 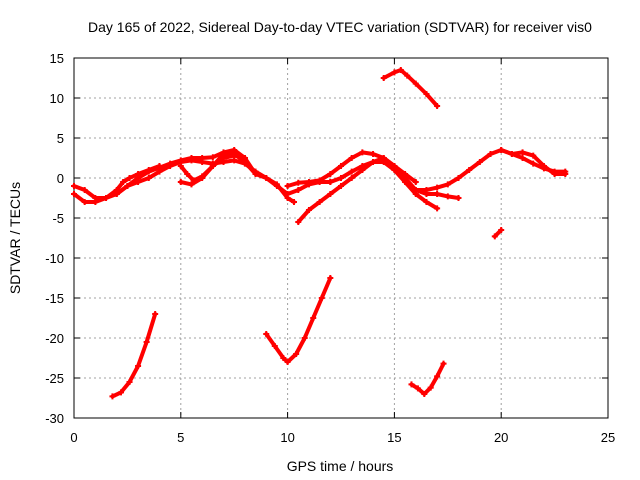 What do you see at coordinates (15, 238) in the screenshot?
I see `y-axis-label: SDTVAR / TECUs` at bounding box center [15, 238].